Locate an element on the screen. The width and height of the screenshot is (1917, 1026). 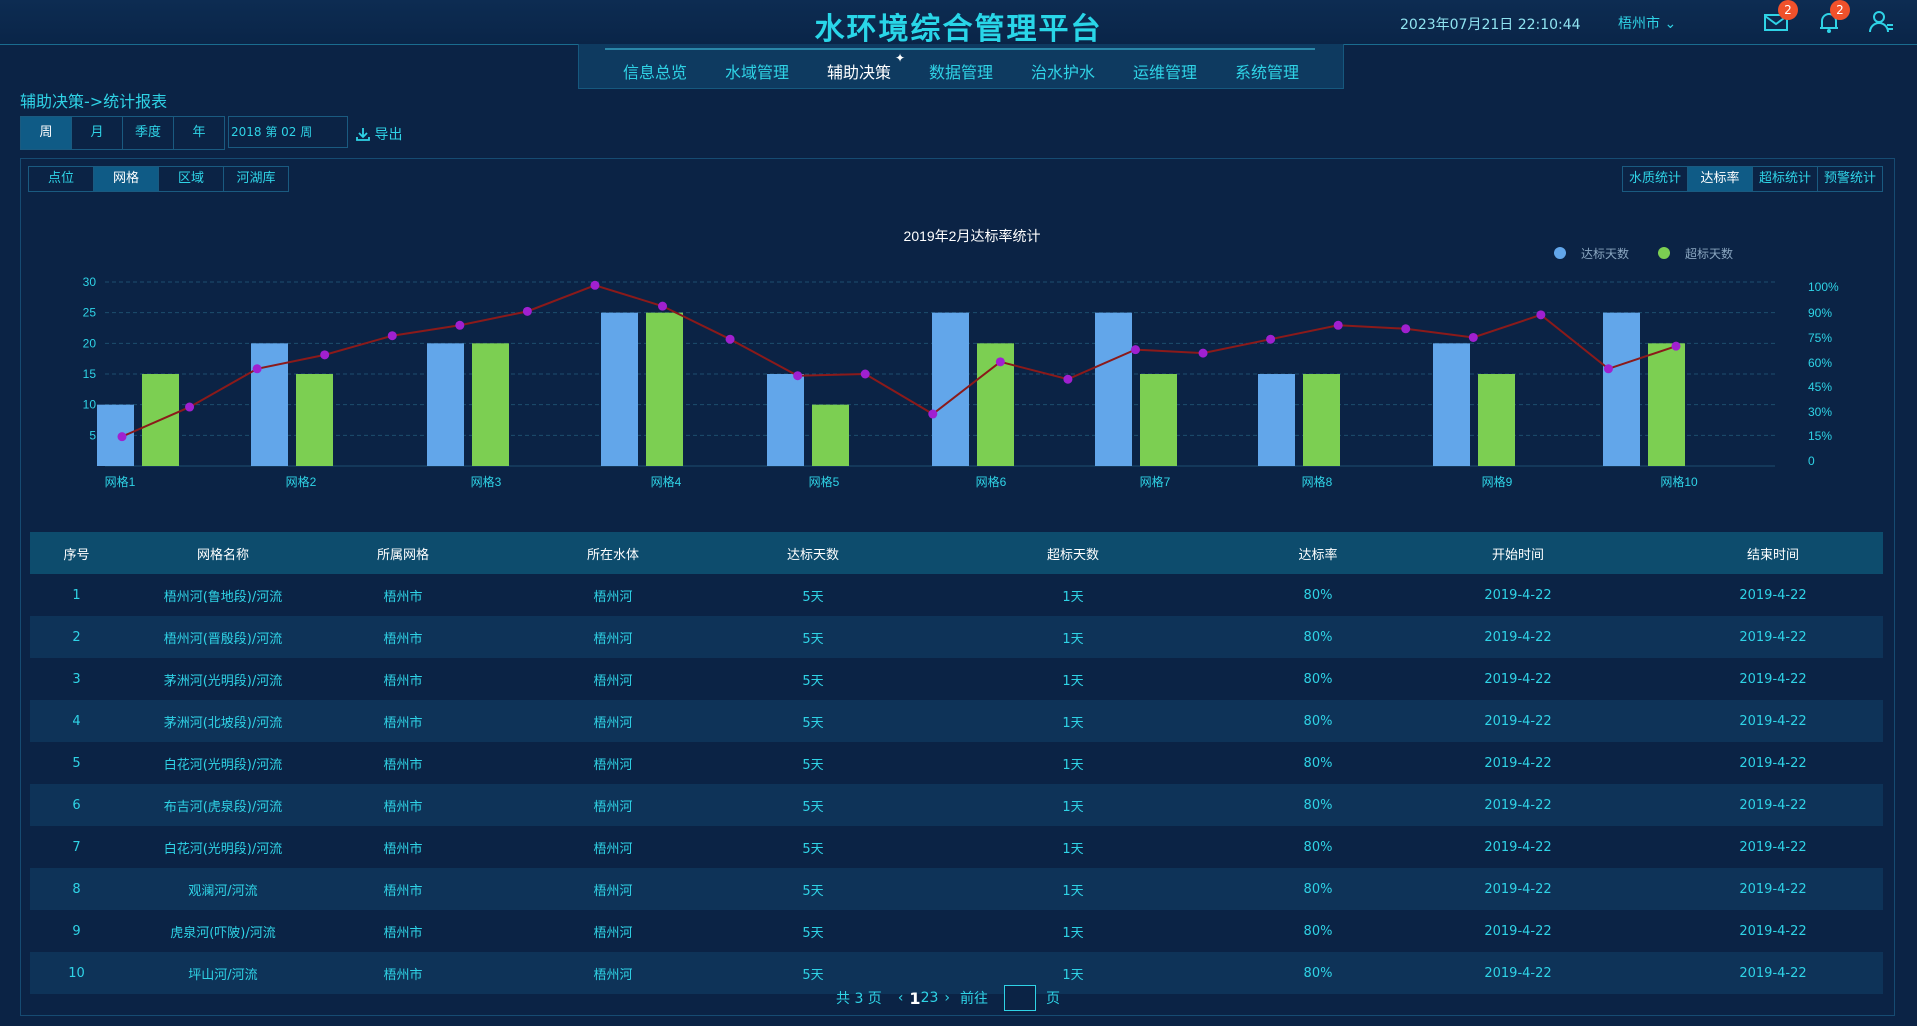
table-cell: 6 is located at coordinates (76, 805).